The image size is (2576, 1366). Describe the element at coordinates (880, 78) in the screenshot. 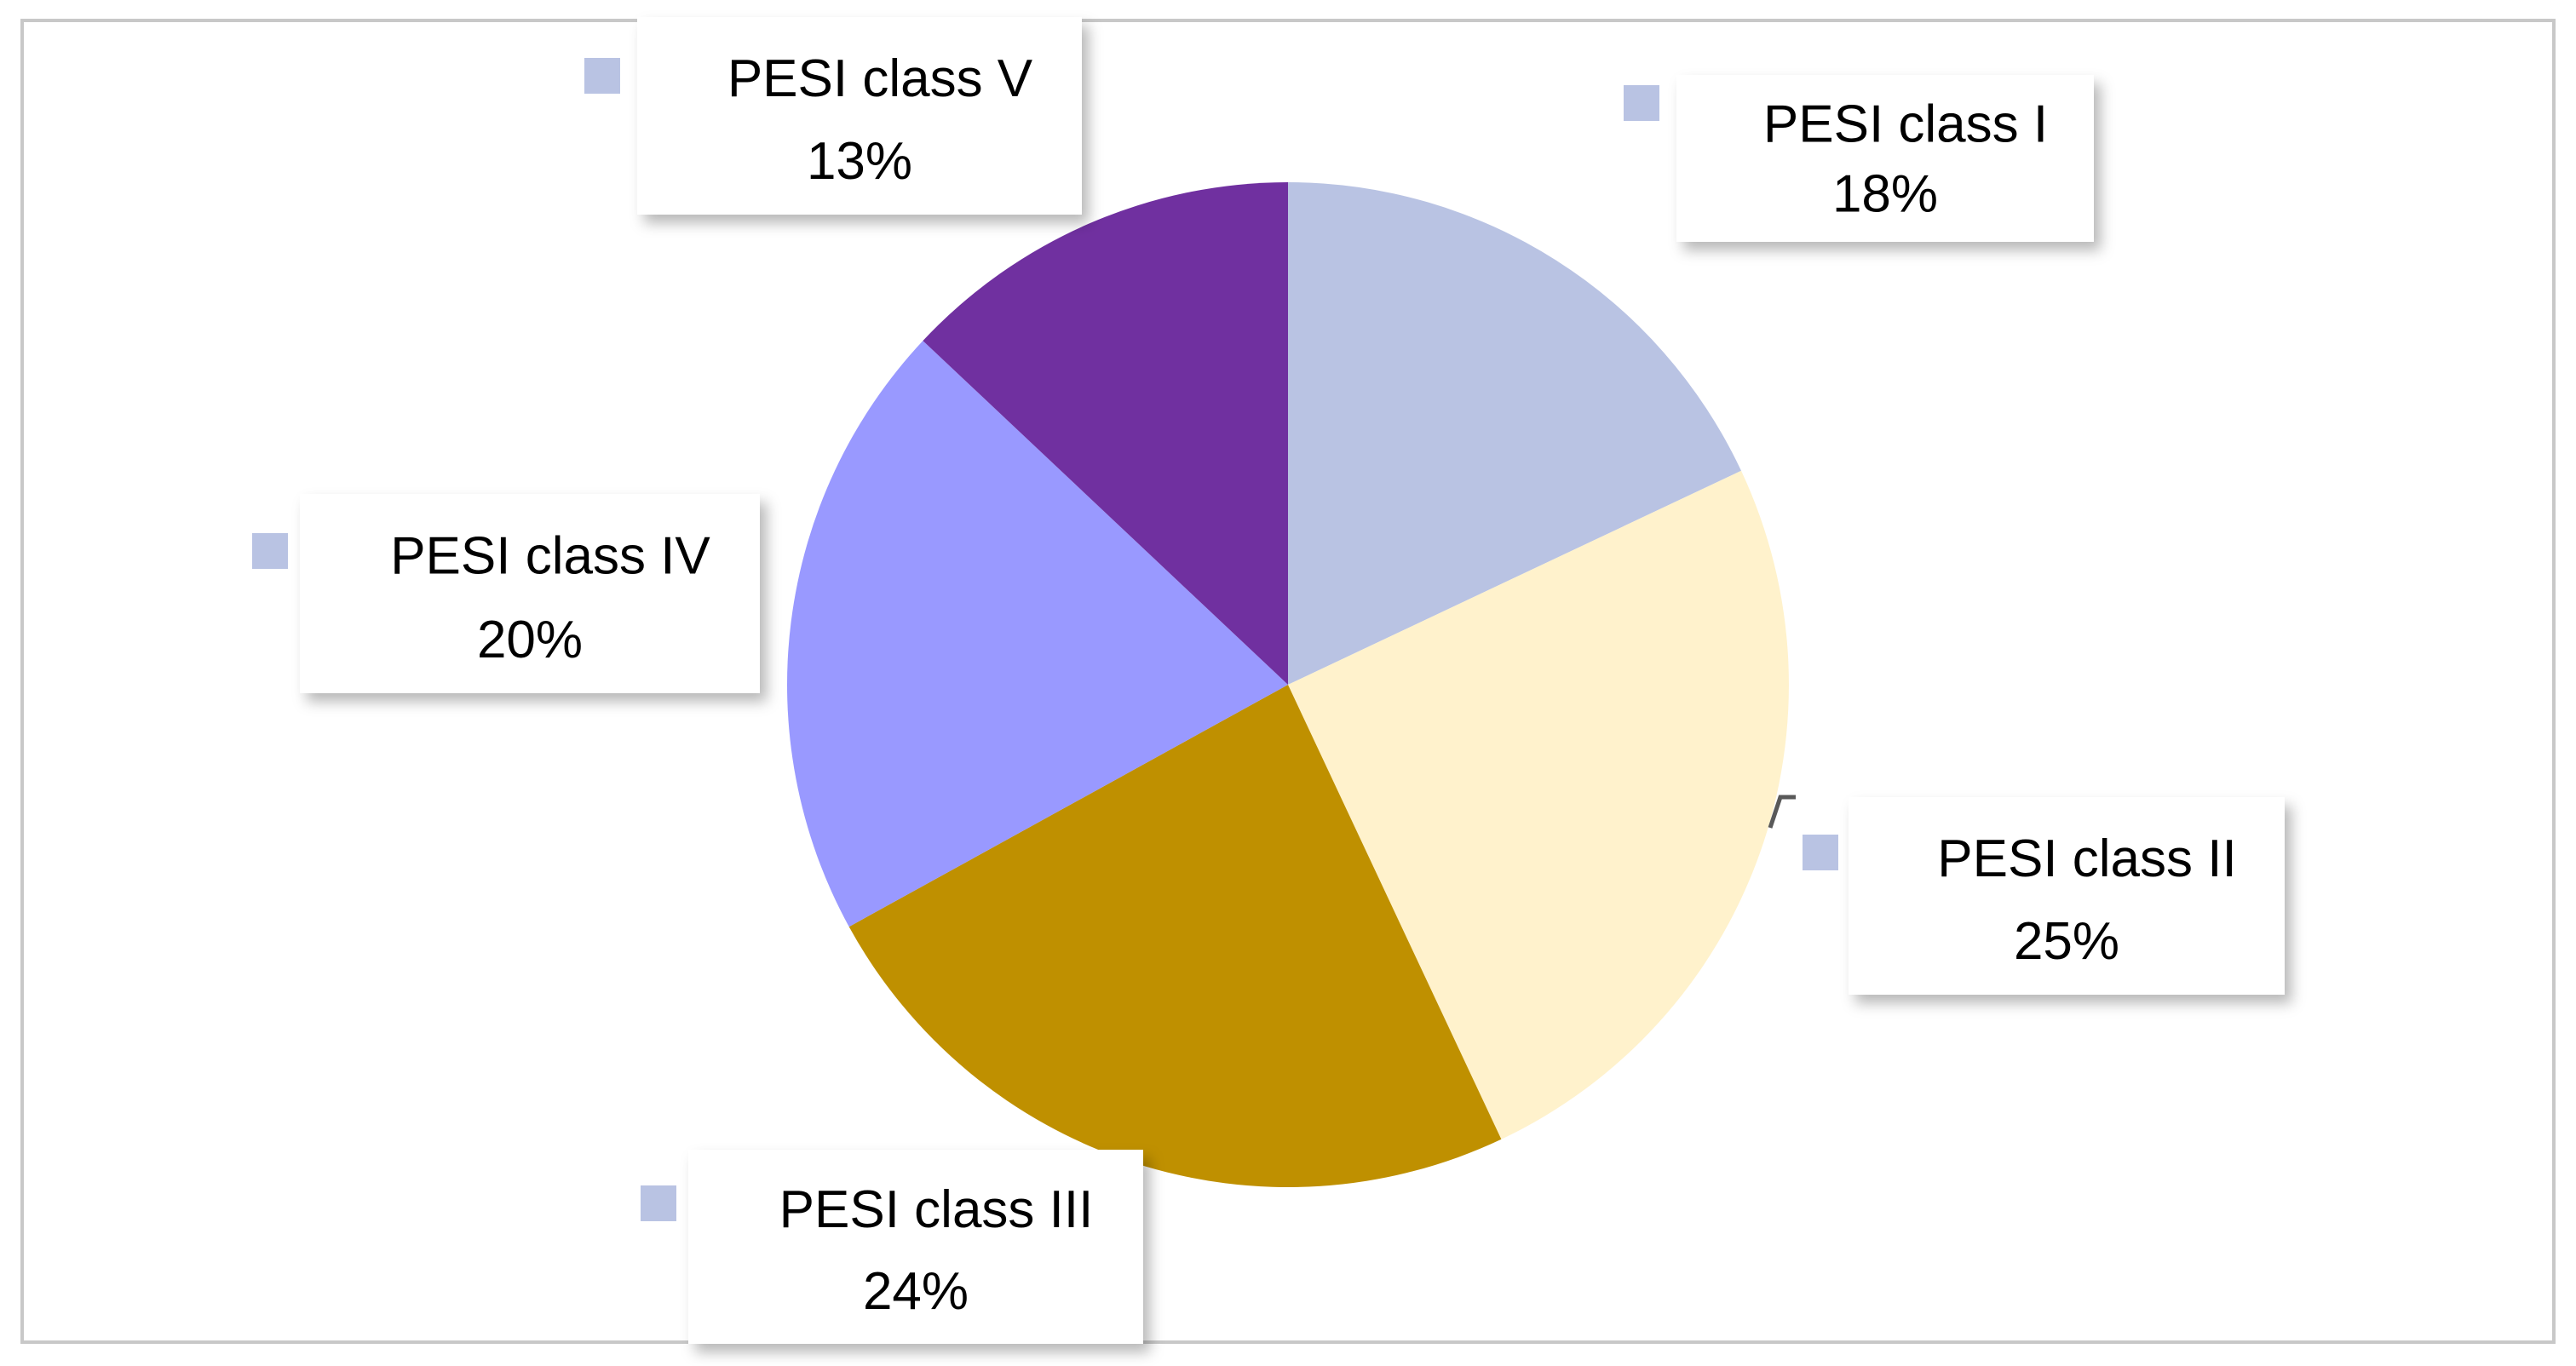

I see `slice-label: PESI class V` at that location.